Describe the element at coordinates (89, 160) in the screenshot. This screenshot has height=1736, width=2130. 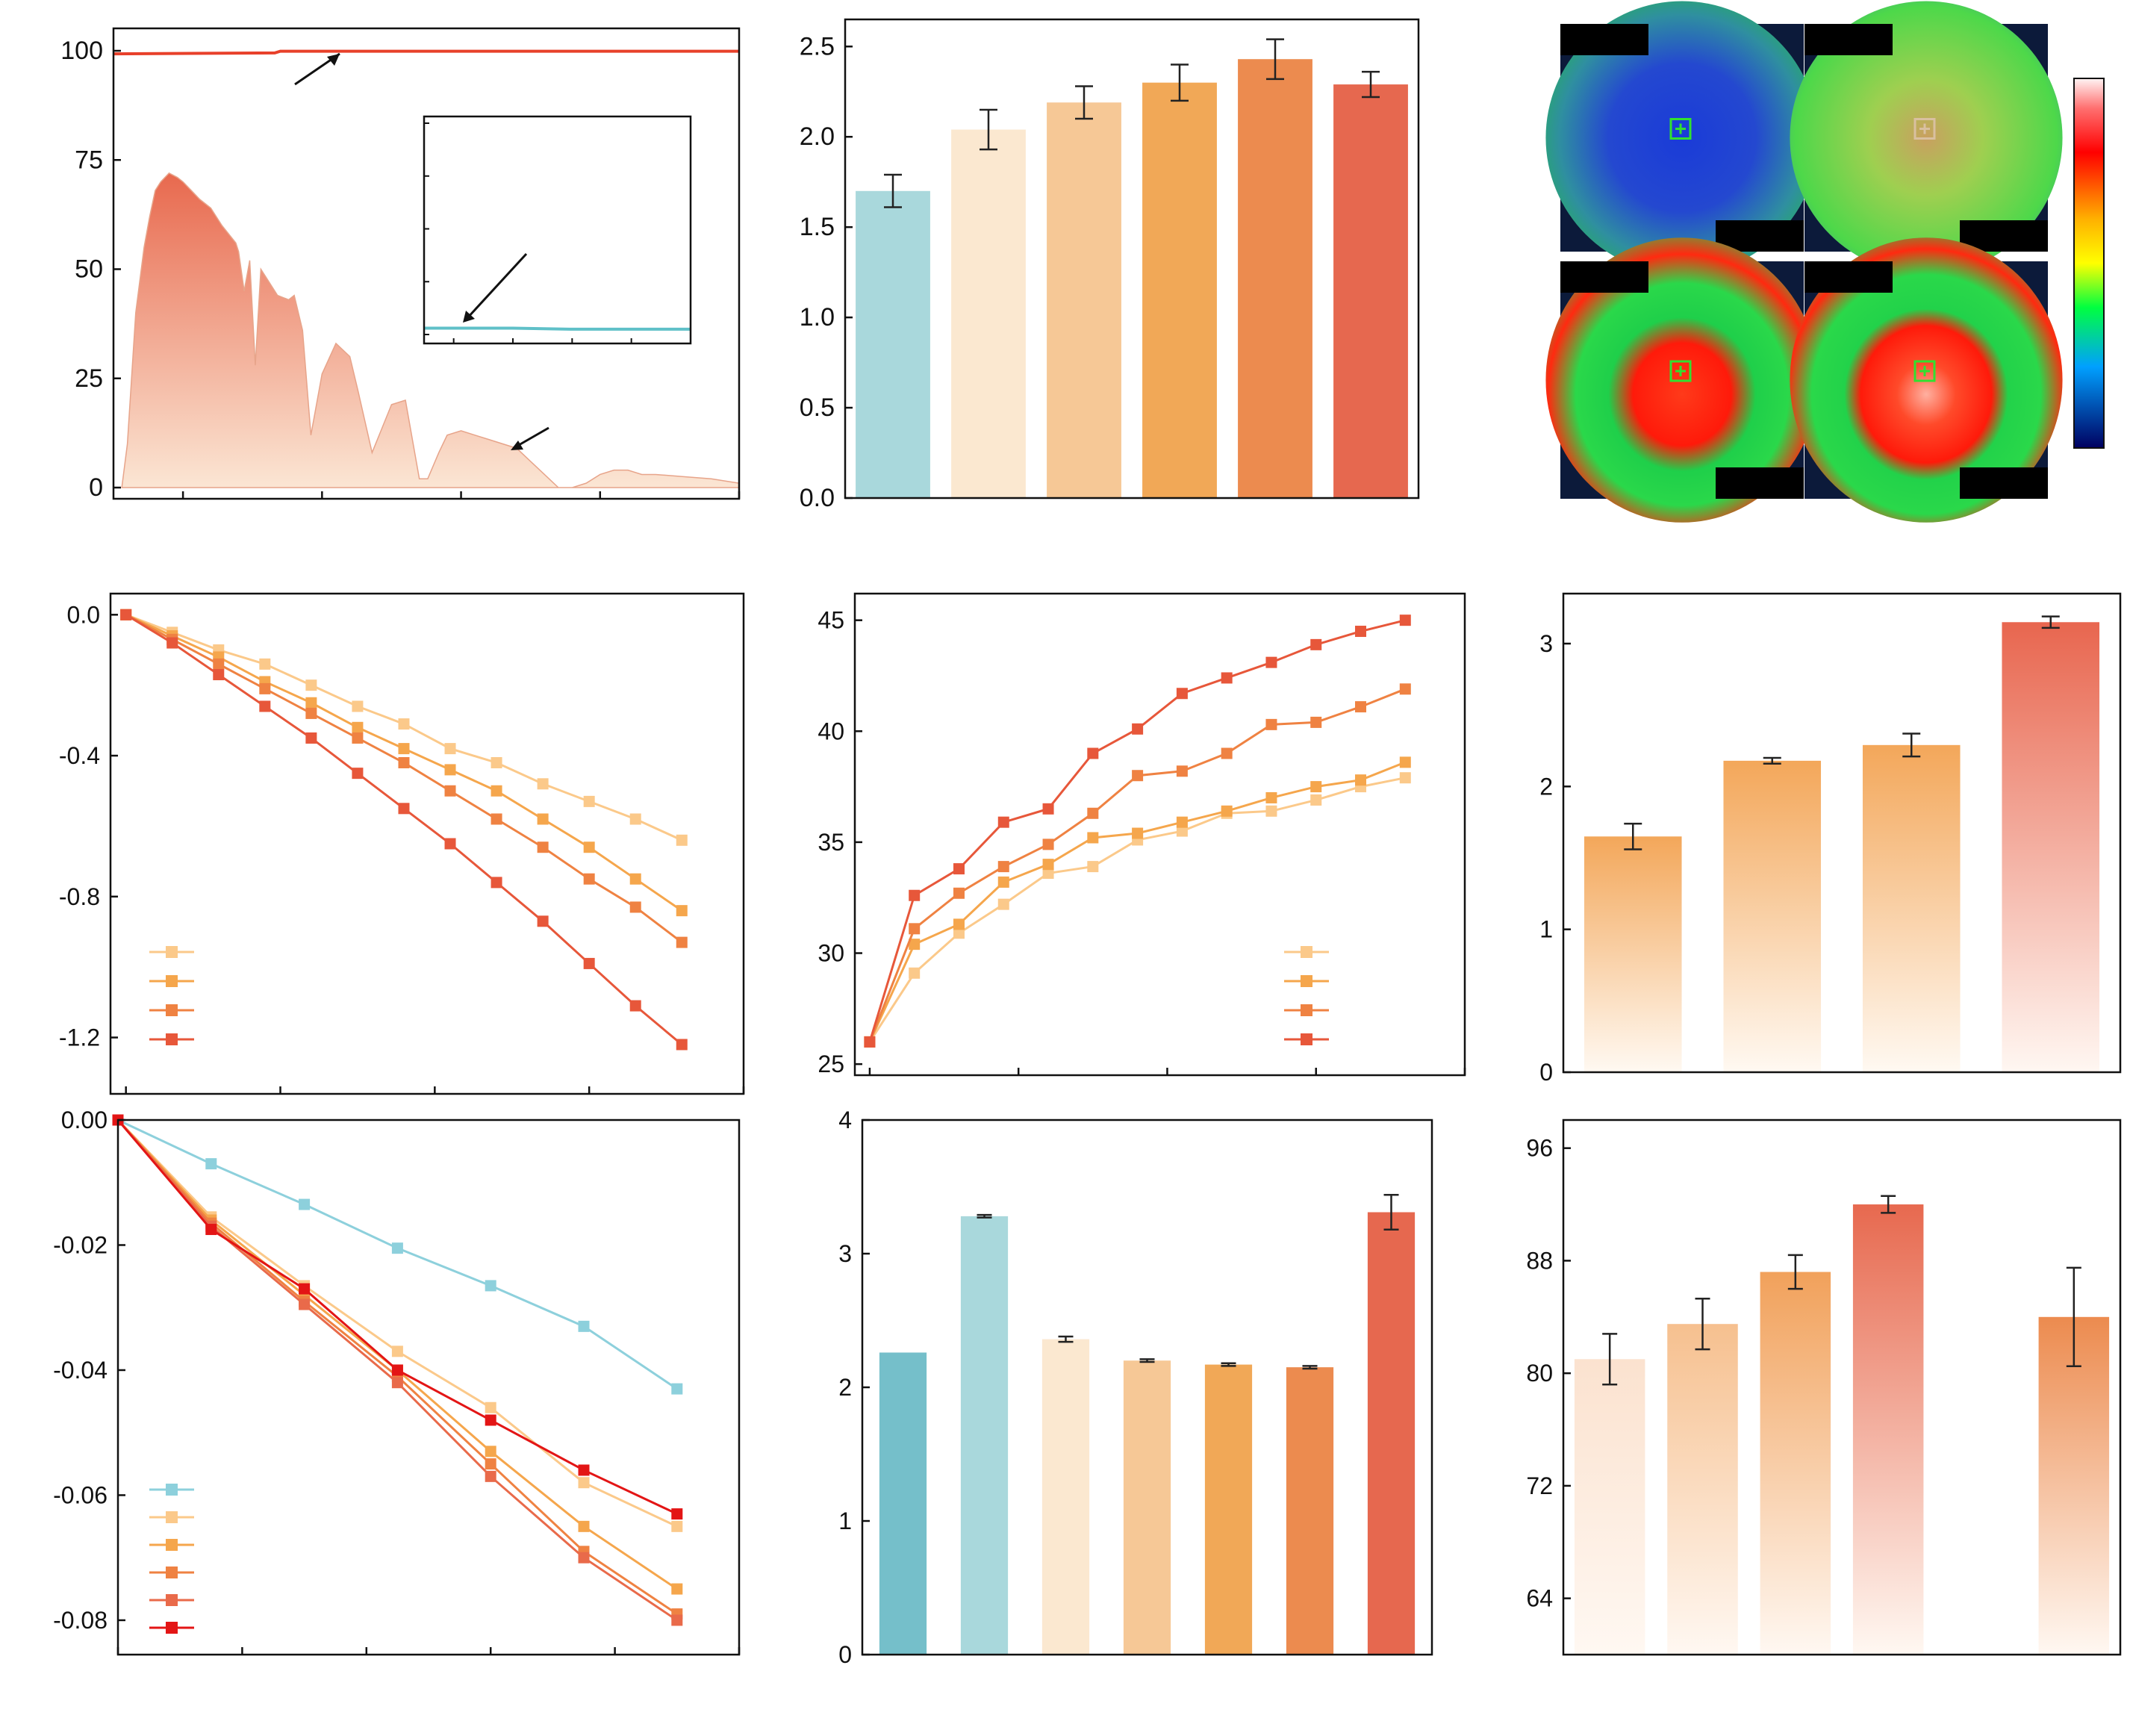
I see `y-tick-label: 75` at that location.